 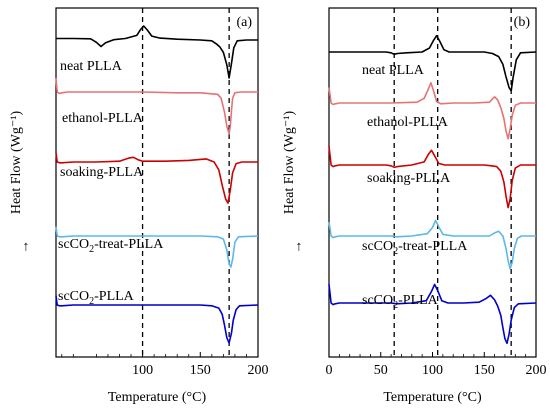 I want to click on x-tick-label: 0, so click(x=329, y=370).